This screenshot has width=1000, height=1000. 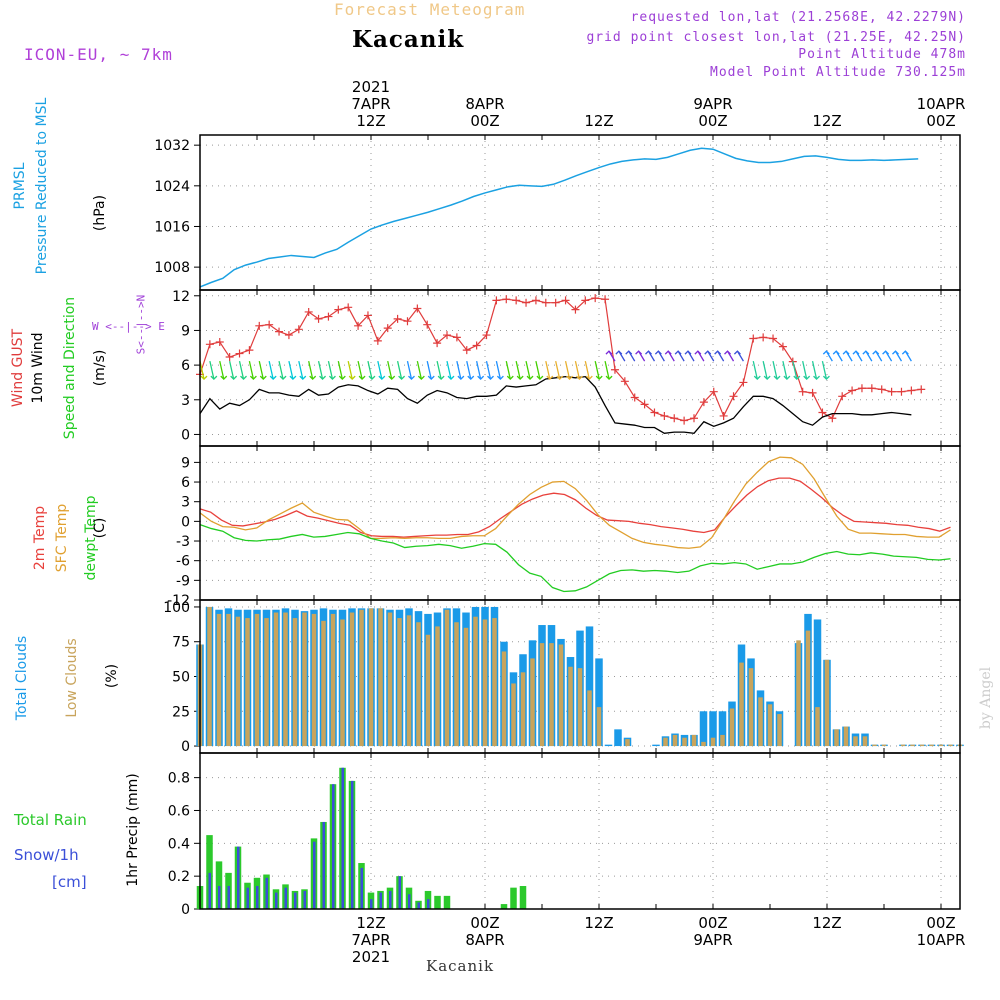 What do you see at coordinates (430, 9) in the screenshot?
I see `meteogram-type-label: Forecast Meteogram` at bounding box center [430, 9].